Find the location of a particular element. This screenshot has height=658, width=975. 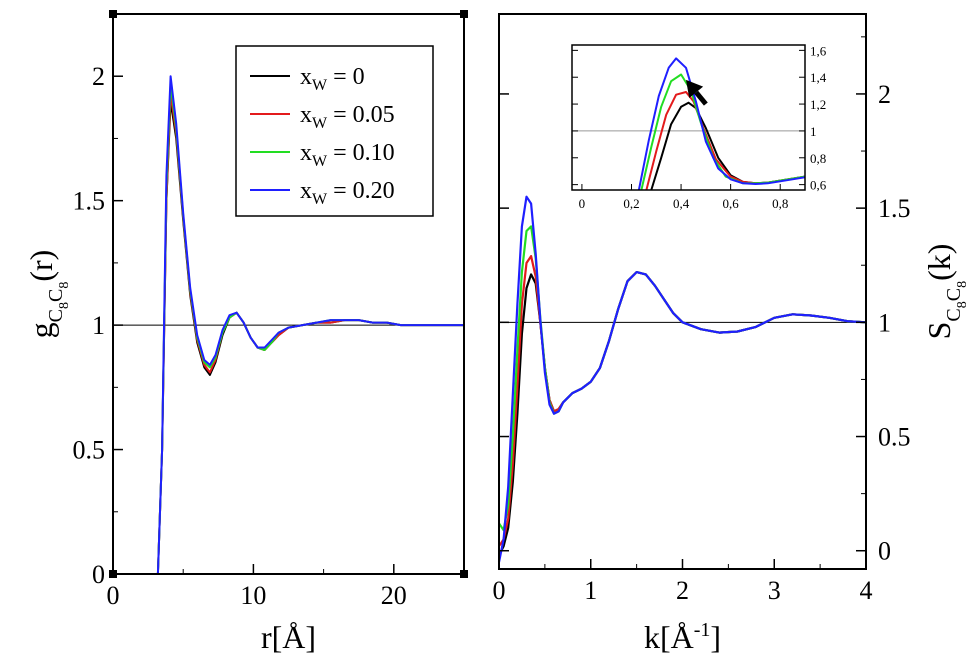

x-tick-label: 20 is located at coordinates (394, 595).